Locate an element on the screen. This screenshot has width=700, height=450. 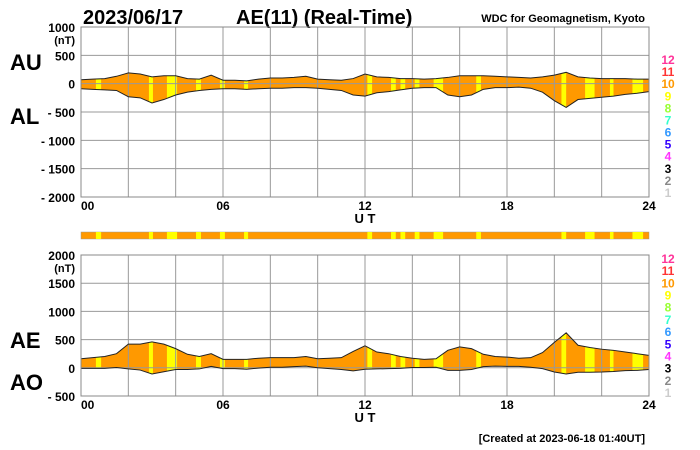
date-title: 2023/06/17 is located at coordinates (133, 18).